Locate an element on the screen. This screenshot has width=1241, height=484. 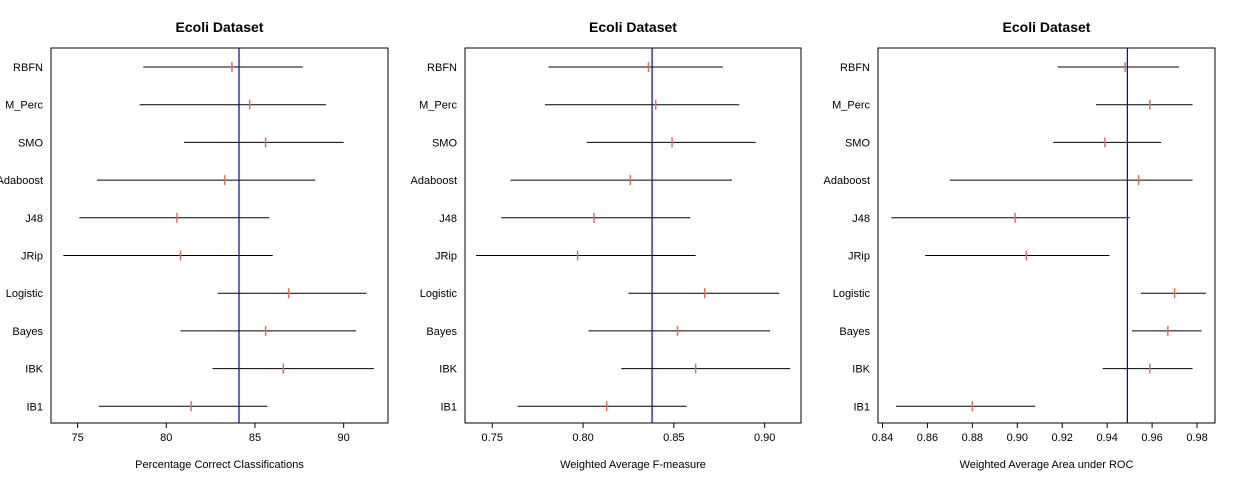
x-tick-label: 75 is located at coordinates (77, 438).